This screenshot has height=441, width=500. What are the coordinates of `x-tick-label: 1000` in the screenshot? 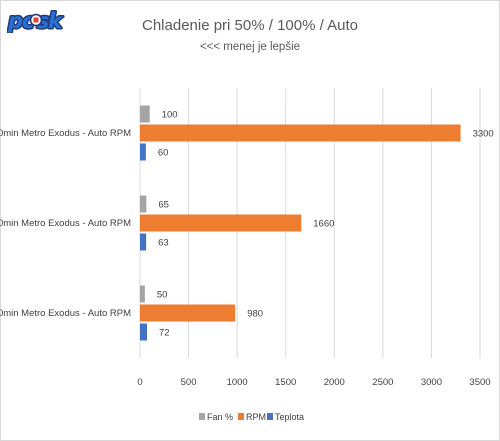 It's located at (237, 382).